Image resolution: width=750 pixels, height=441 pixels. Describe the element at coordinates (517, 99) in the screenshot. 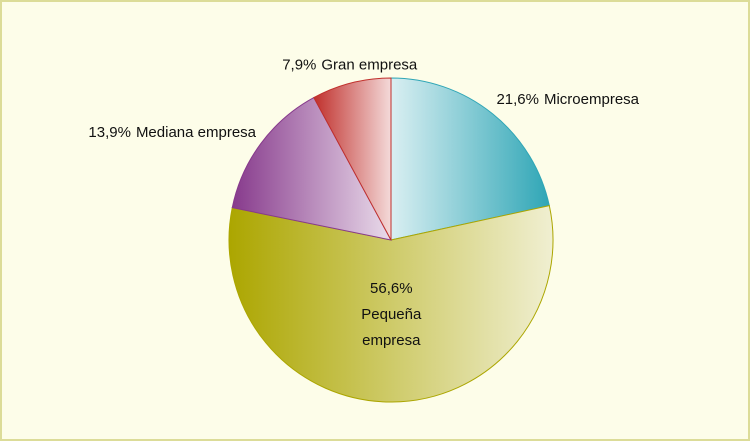

I see `slice-value-label: 21,6%` at that location.